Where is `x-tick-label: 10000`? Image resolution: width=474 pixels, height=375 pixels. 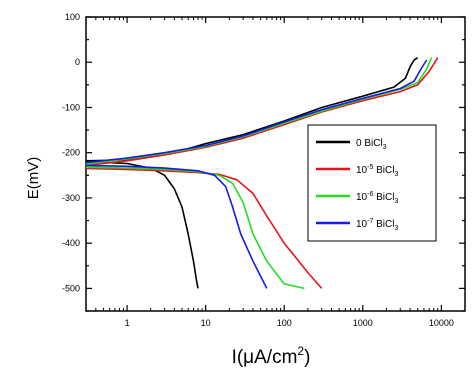 x-tick-label: 10000 is located at coordinates (441, 323).